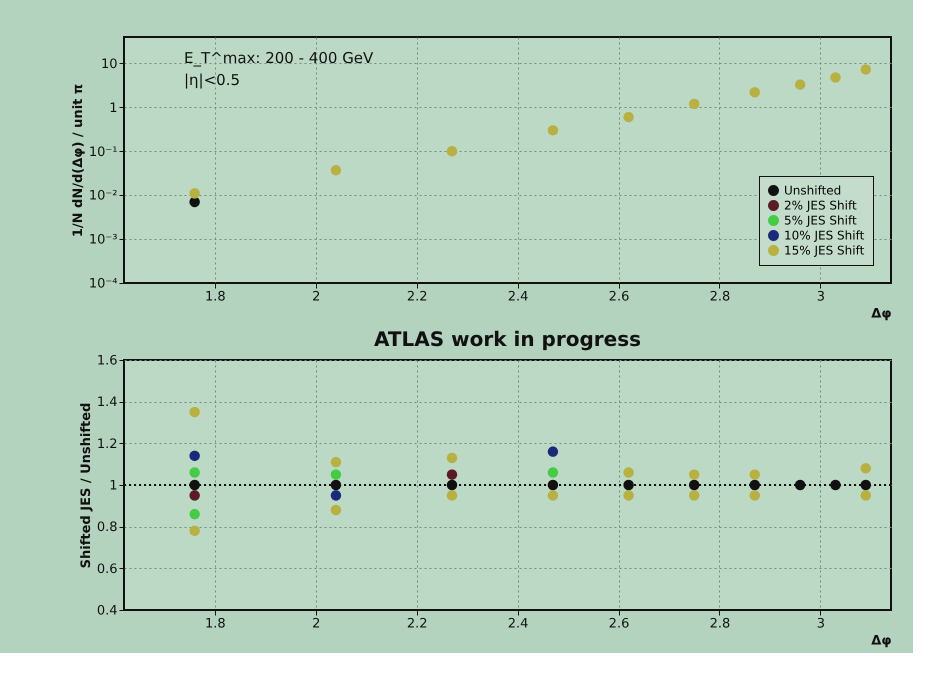 The image size is (949, 675). I want to click on y-tick-label: 1.6, so click(107, 361).